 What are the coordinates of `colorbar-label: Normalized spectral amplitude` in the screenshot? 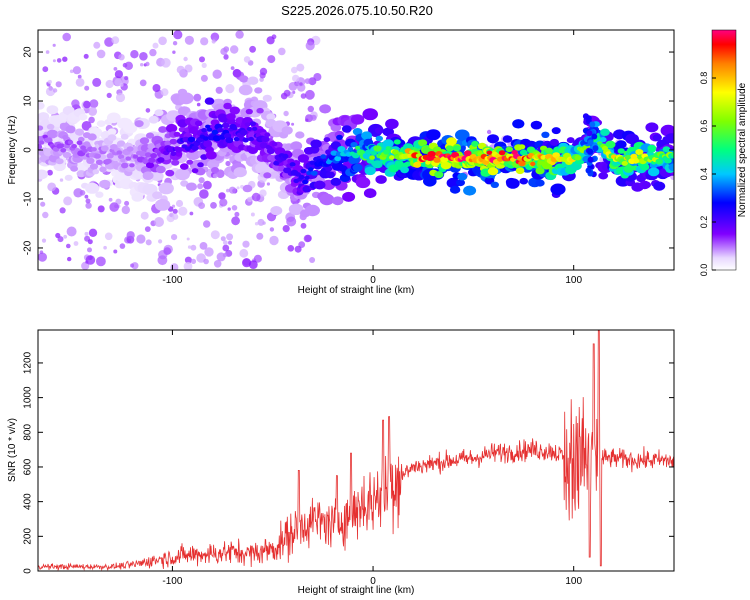 It's located at (742, 149).